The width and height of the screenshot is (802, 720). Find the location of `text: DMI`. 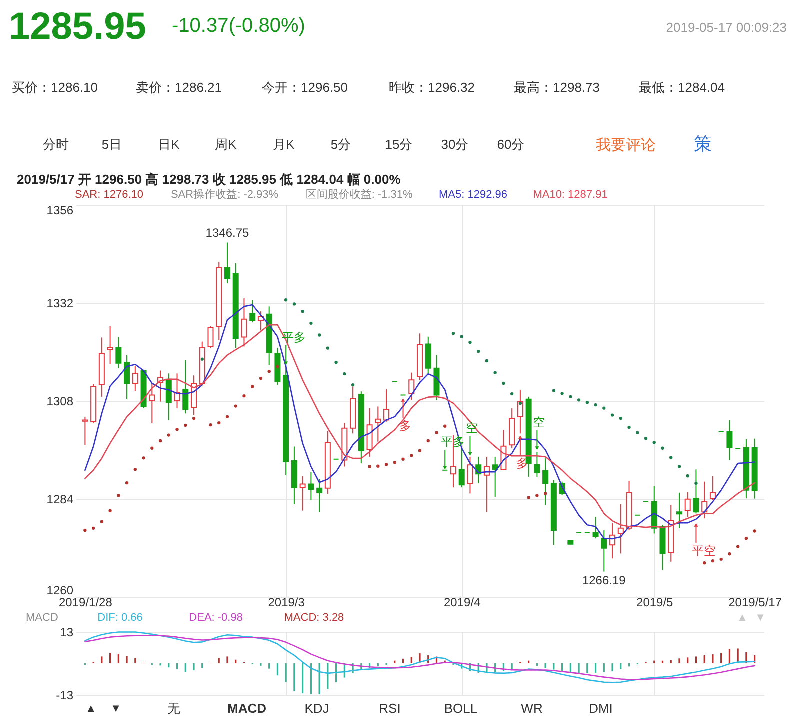

text: DMI is located at coordinates (601, 708).